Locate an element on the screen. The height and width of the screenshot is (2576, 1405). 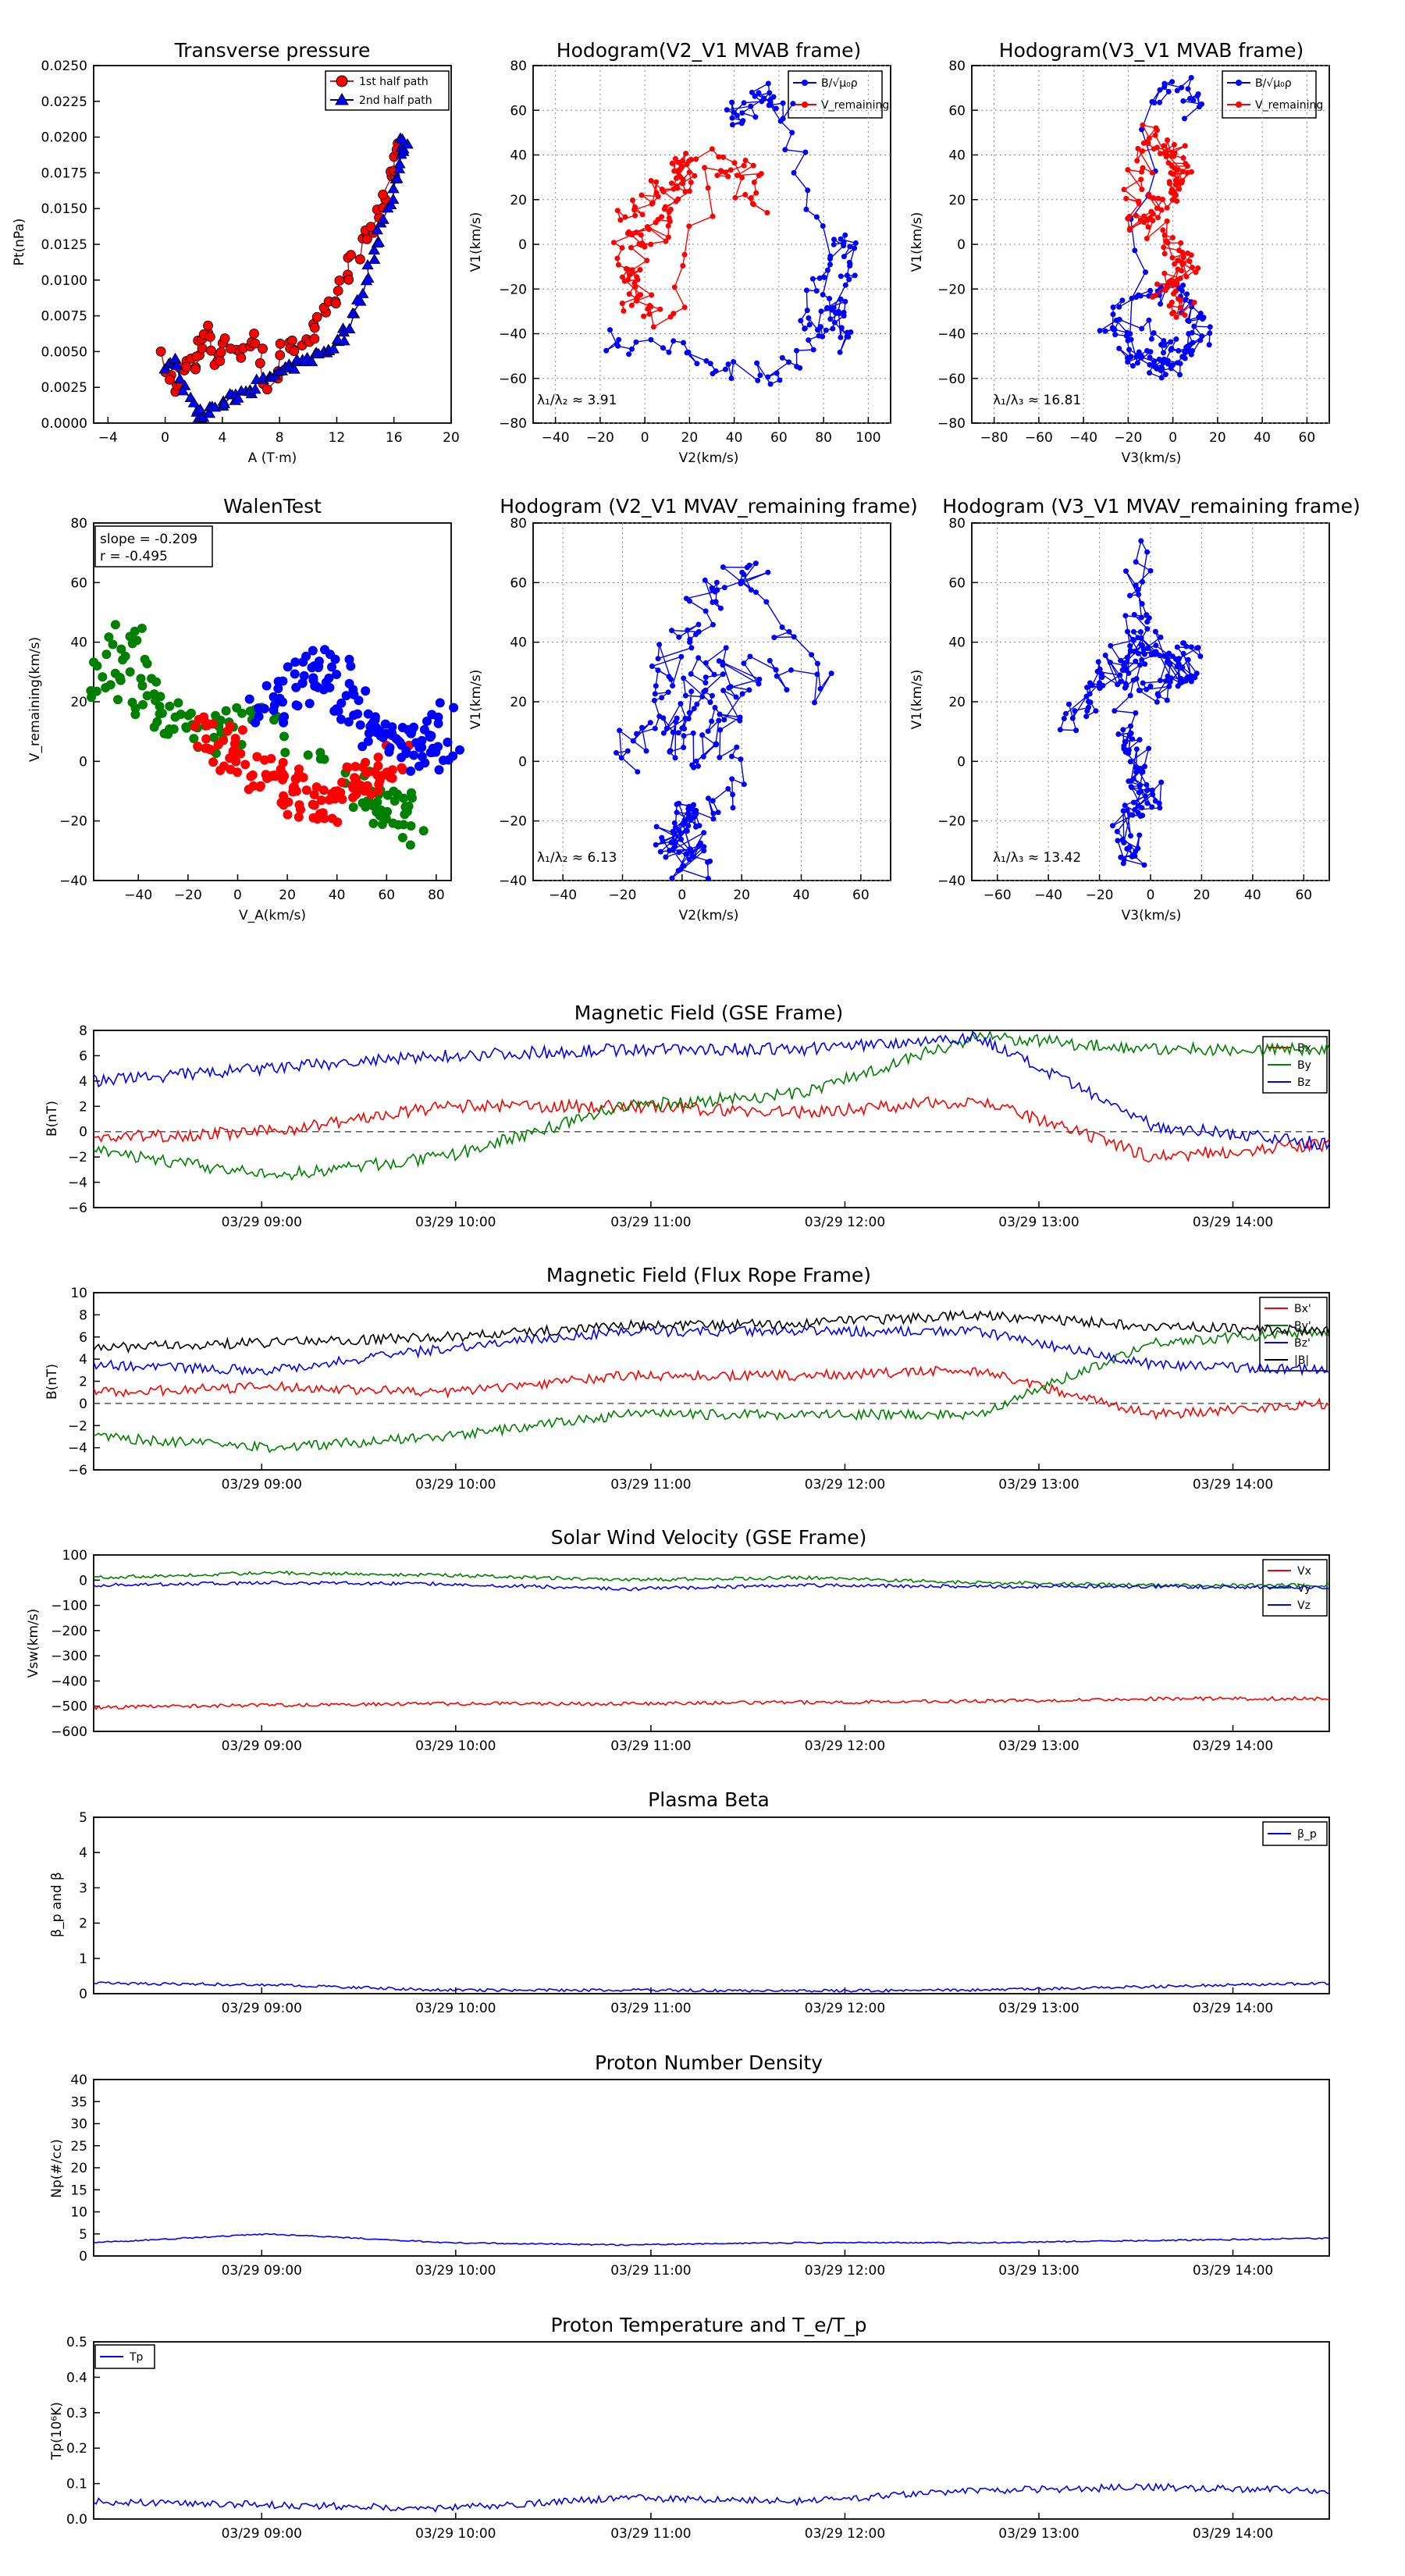
mag-fr-xtick-label: 03/29 12:00 is located at coordinates (845, 1485).